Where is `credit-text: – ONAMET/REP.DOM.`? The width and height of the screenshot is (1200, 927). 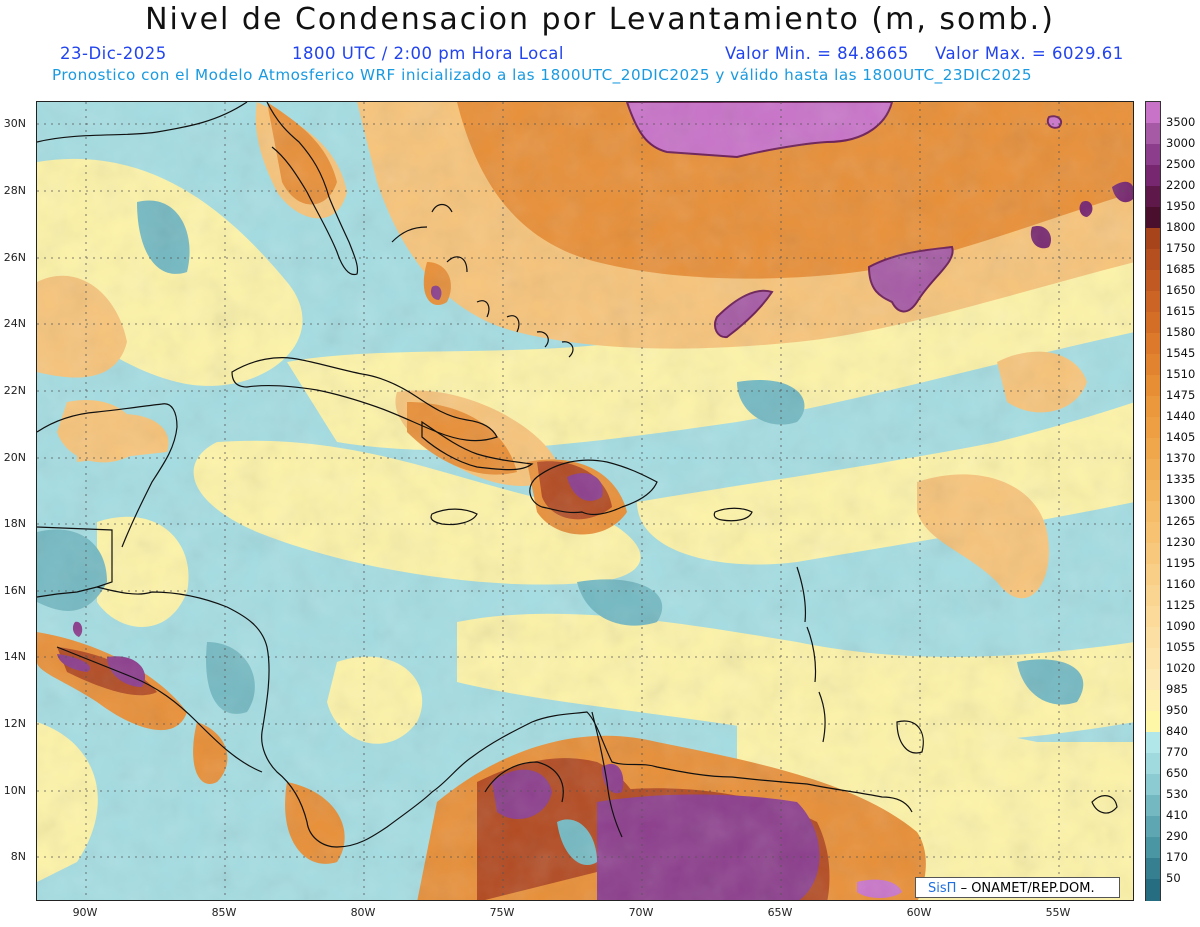 credit-text: – ONAMET/REP.DOM. is located at coordinates (1027, 888).